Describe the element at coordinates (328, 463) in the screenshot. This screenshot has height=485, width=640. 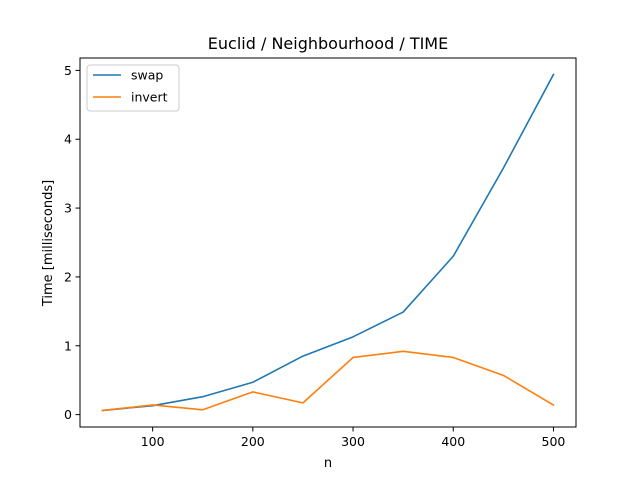
I see `x-axis-label: n` at that location.